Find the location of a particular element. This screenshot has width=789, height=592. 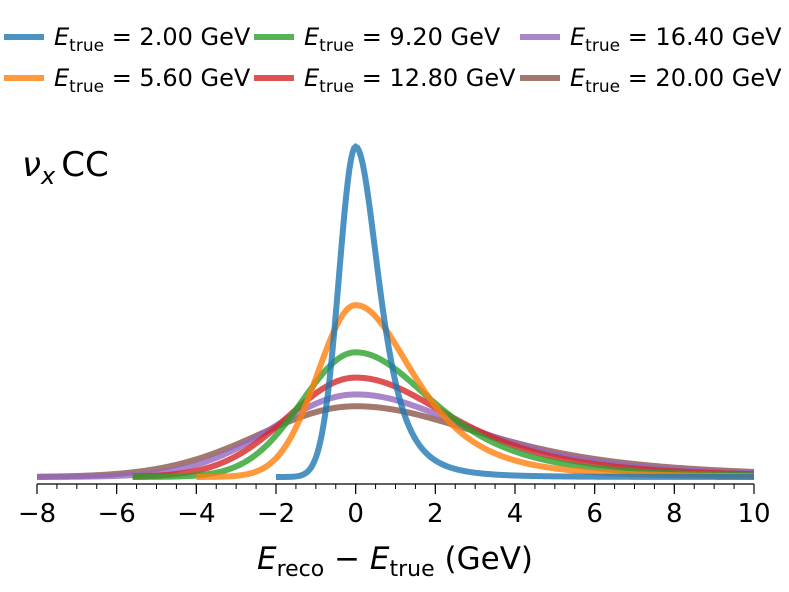

x-tick-label: 0 is located at coordinates (355, 514).